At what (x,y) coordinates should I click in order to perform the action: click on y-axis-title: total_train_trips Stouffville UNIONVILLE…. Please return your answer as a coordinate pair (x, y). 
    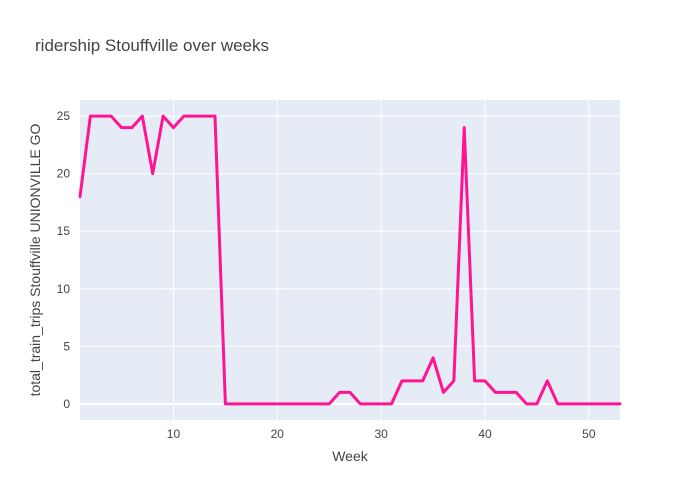
    Looking at the image, I should click on (35, 259).